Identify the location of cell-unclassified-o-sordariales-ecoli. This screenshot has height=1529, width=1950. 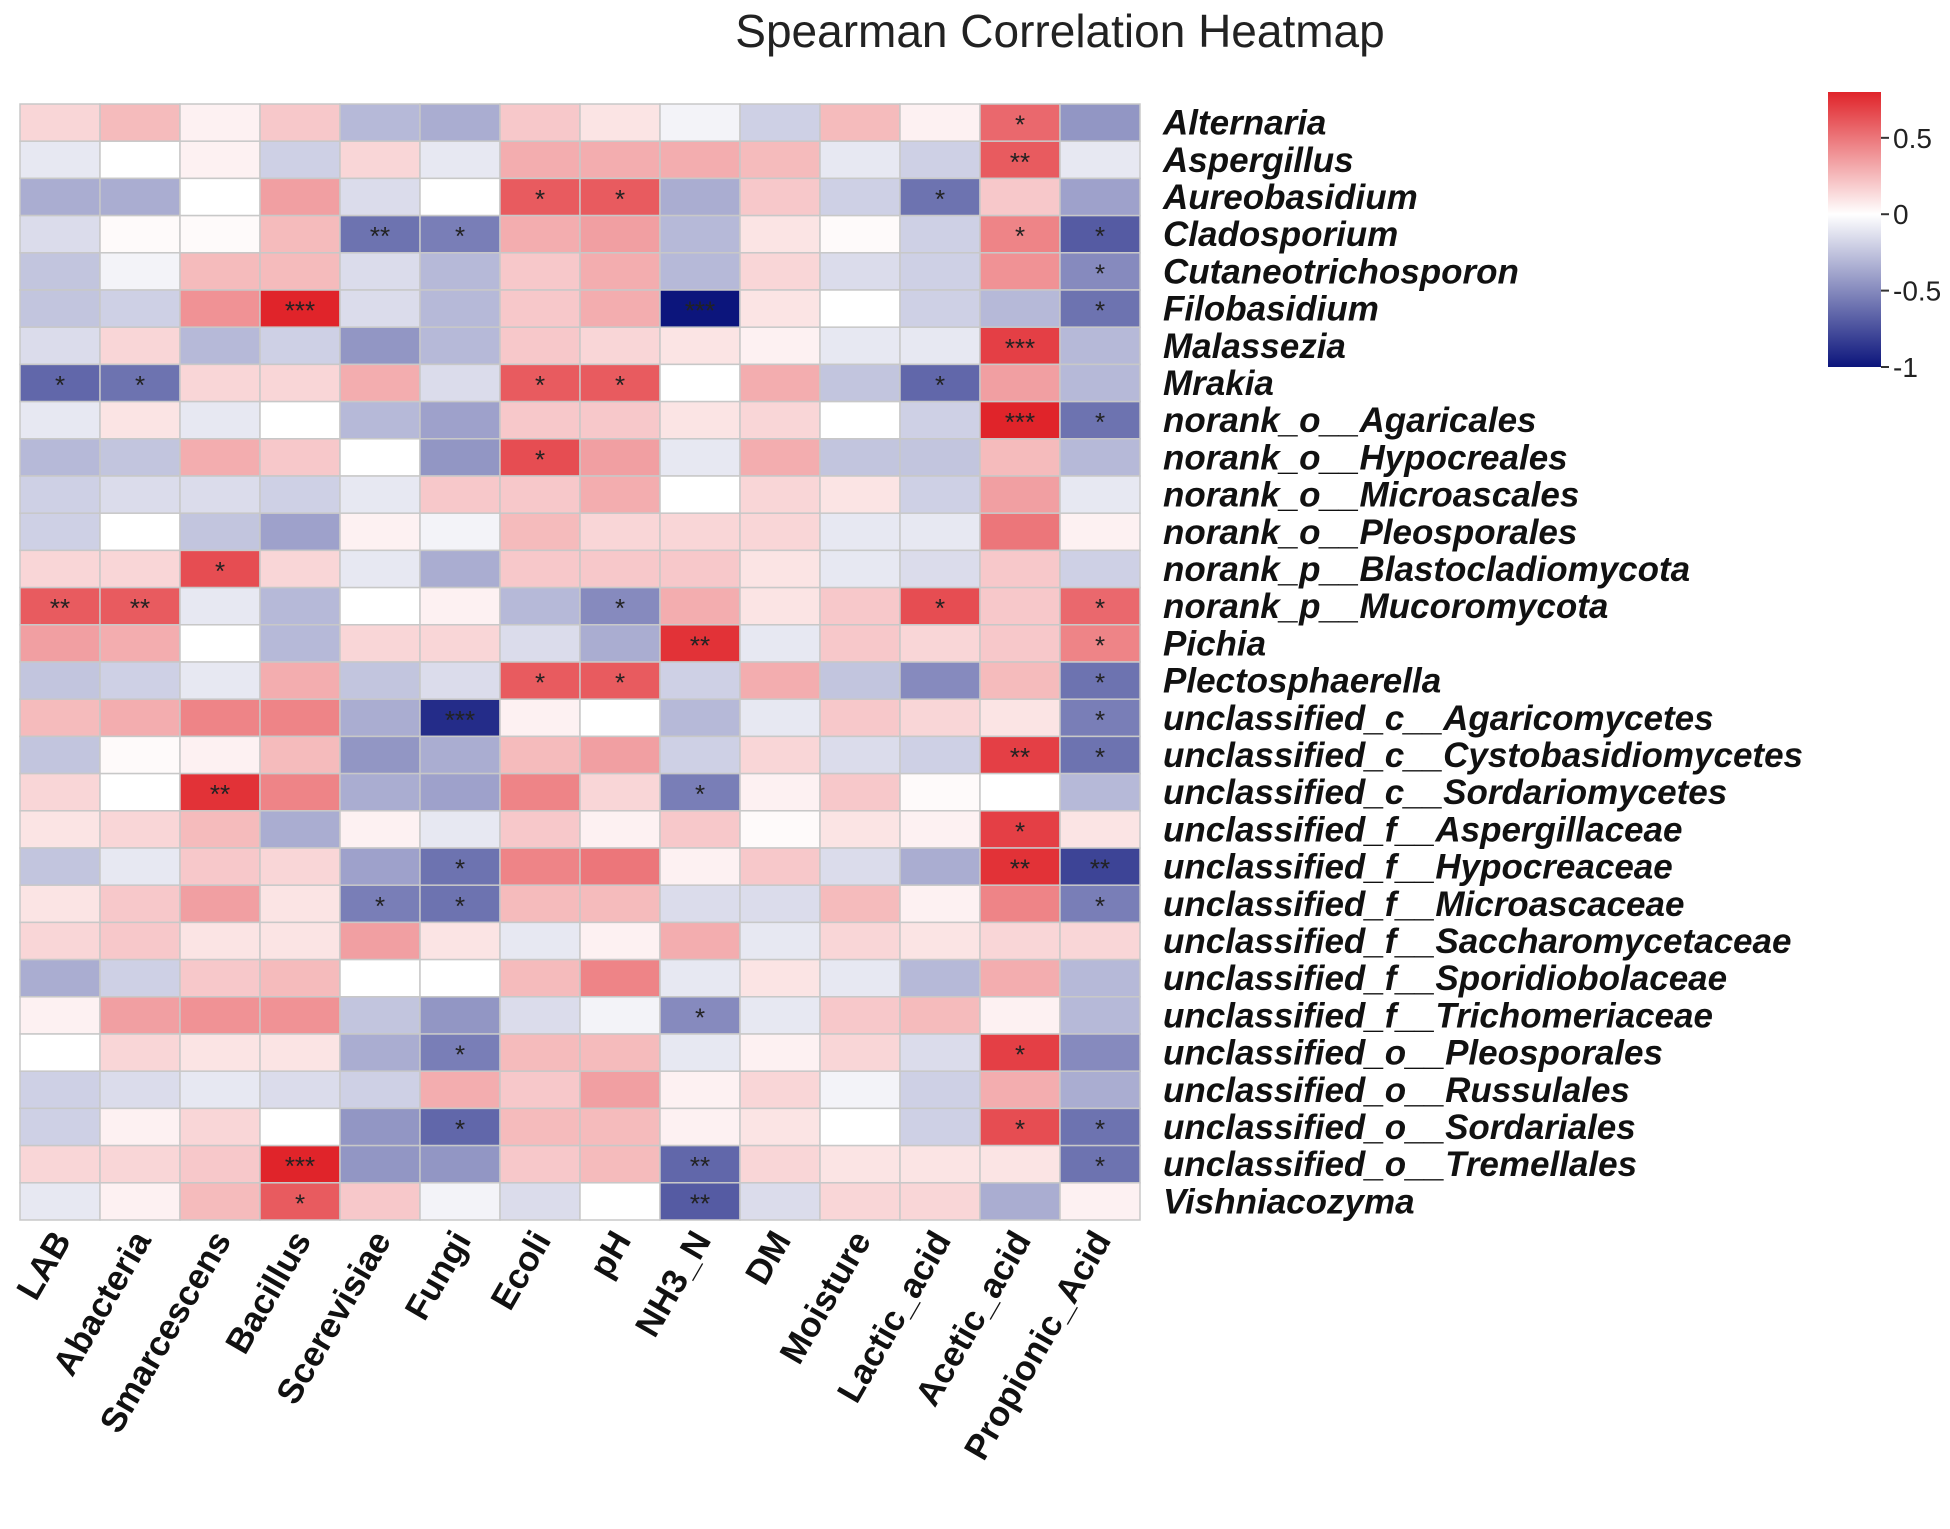
(540, 1127).